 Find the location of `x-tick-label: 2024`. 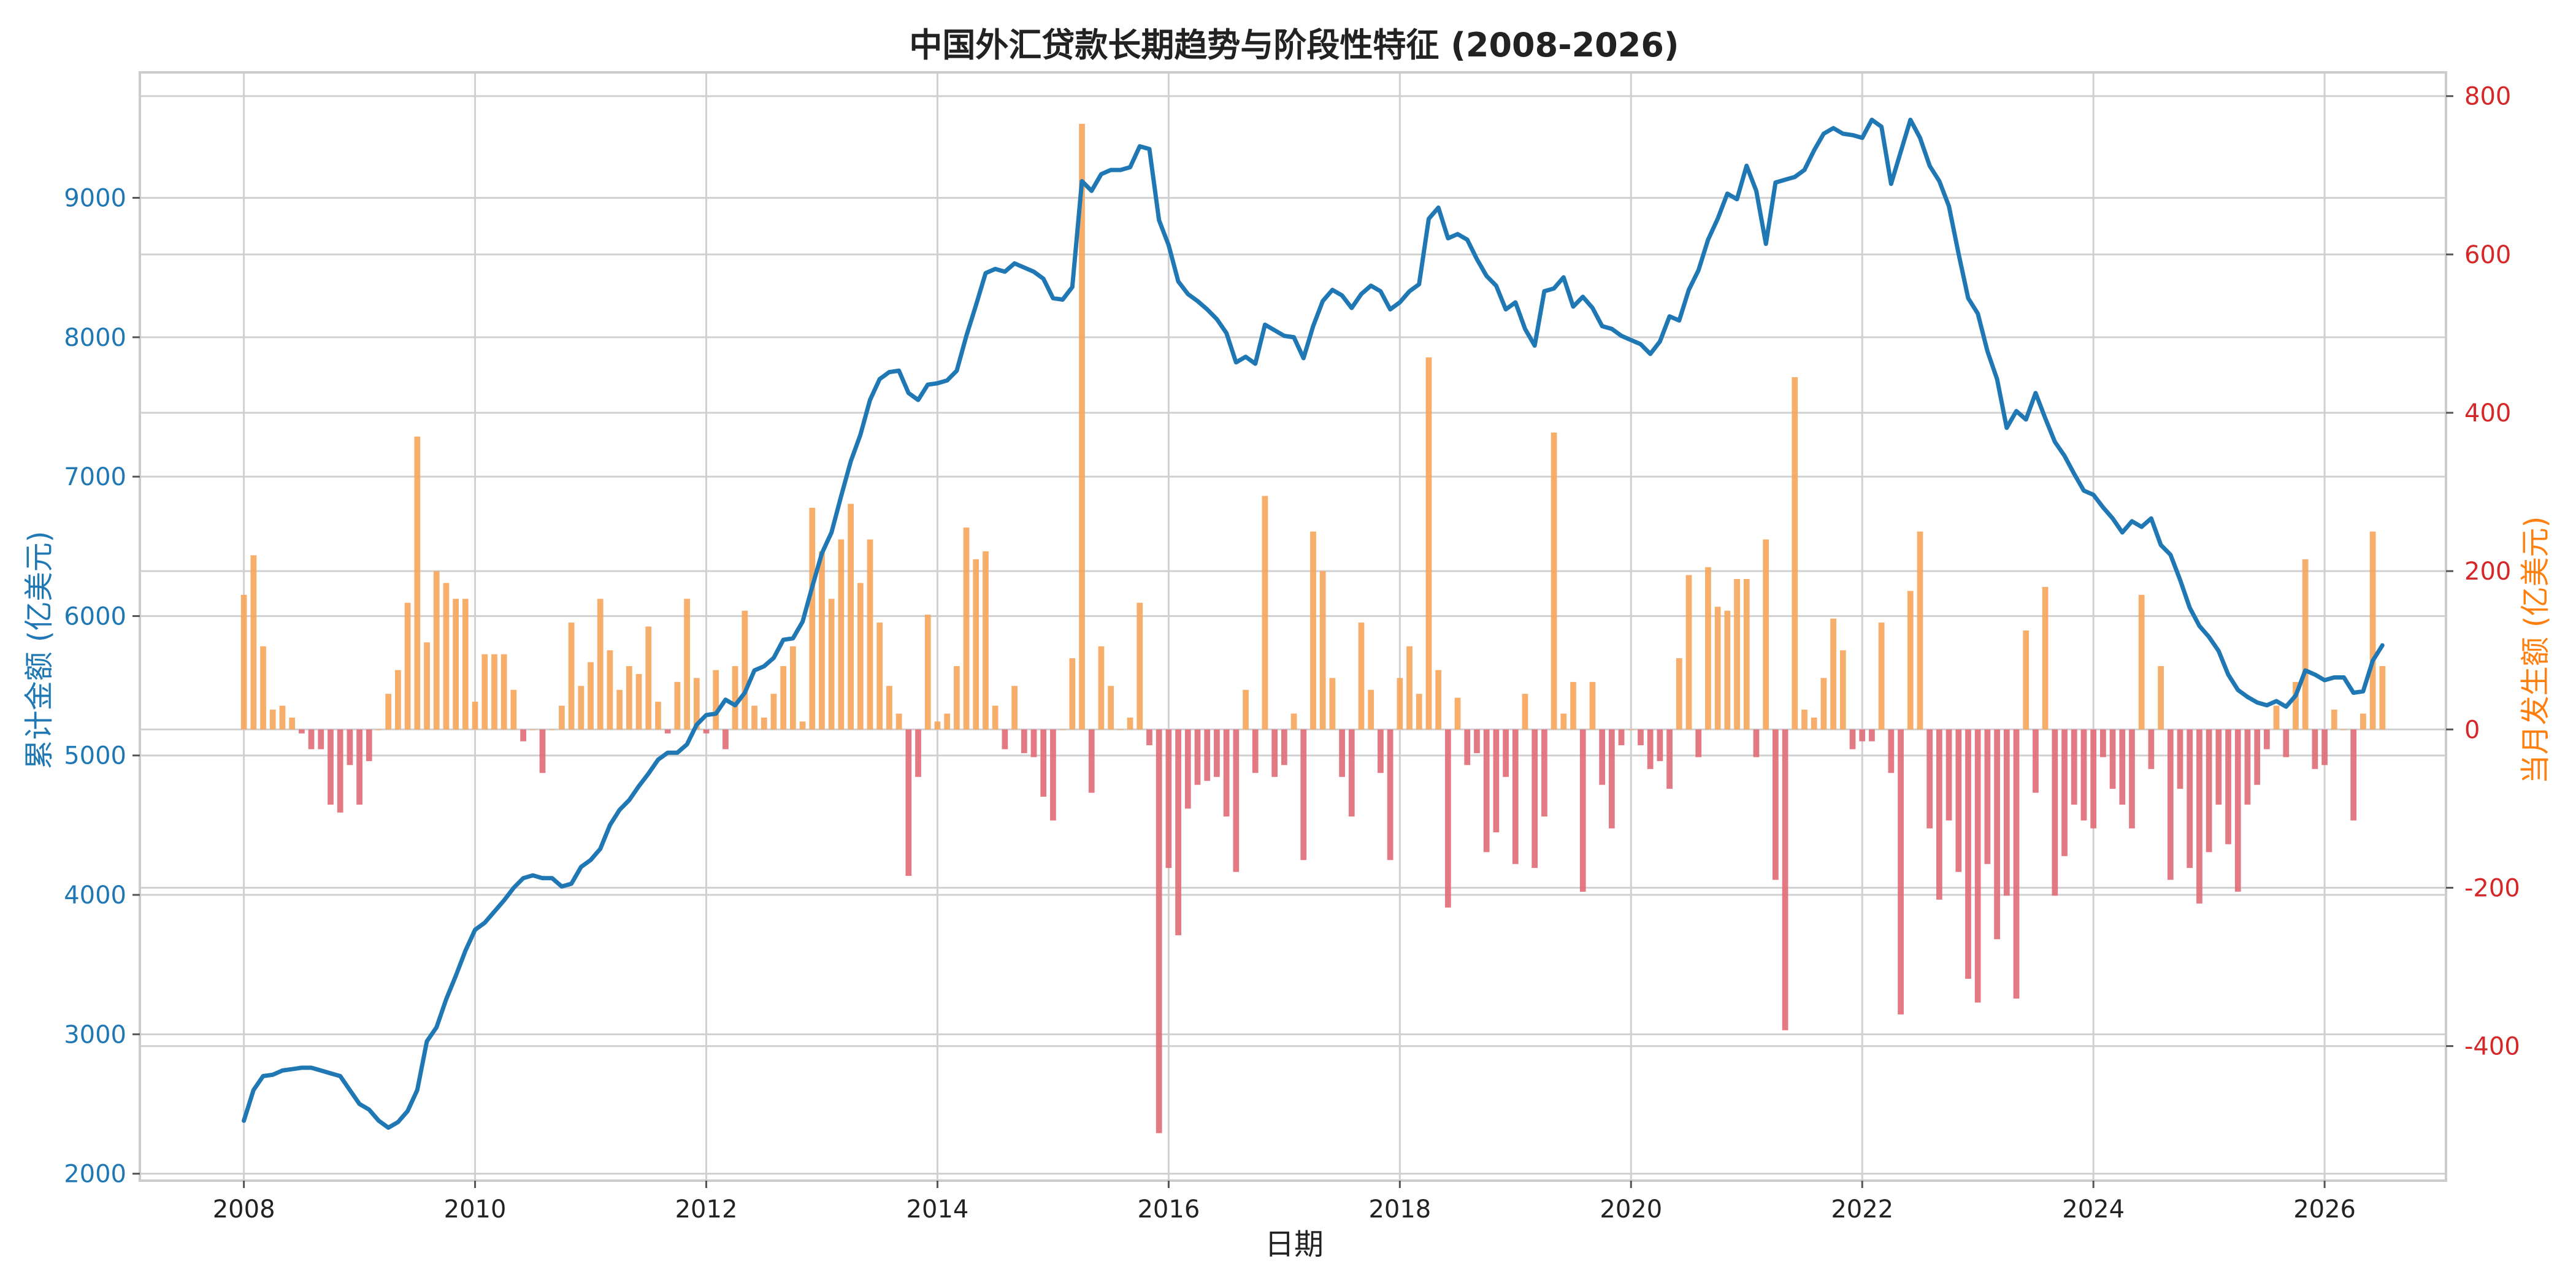

x-tick-label: 2024 is located at coordinates (2093, 1209).